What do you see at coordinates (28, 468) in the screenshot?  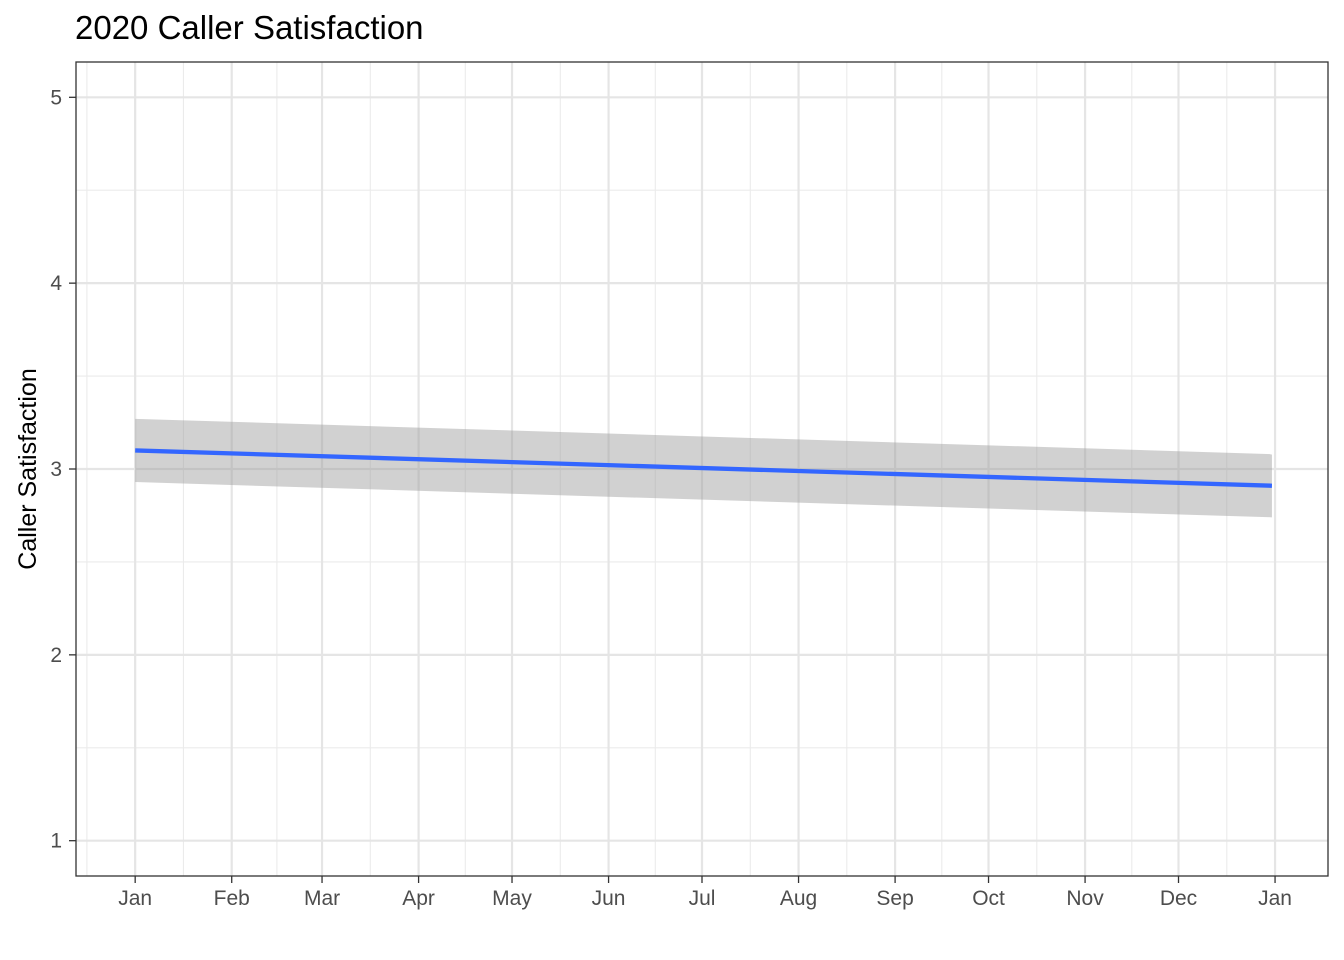 I see `y-axis-title: Caller Satisfaction` at bounding box center [28, 468].